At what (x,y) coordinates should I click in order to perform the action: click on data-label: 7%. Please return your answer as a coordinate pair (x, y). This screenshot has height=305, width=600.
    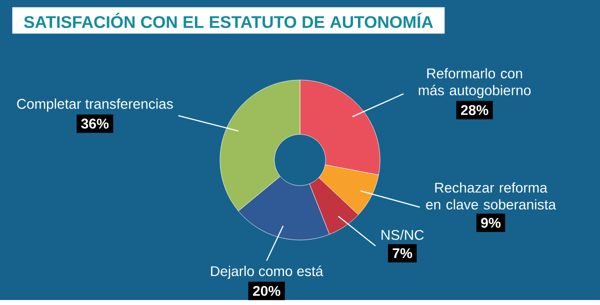
    Looking at the image, I should click on (402, 253).